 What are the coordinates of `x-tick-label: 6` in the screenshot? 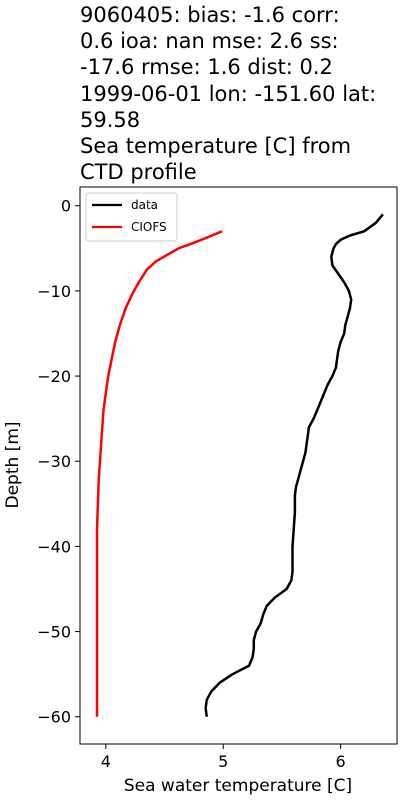 It's located at (341, 761).